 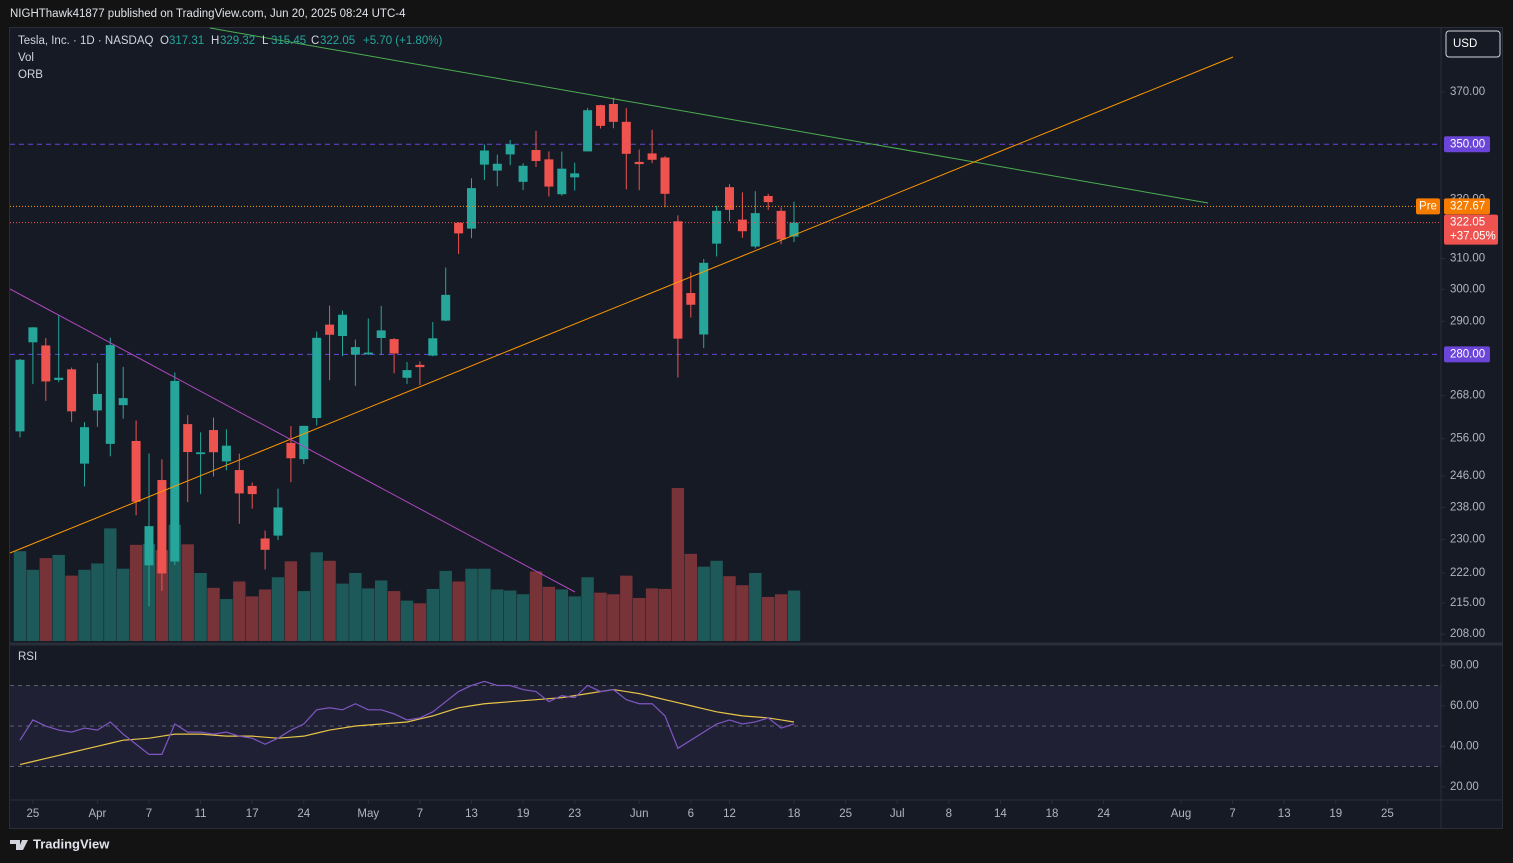 What do you see at coordinates (1464, 787) in the screenshot?
I see `rsi-tick-label: 20.00` at bounding box center [1464, 787].